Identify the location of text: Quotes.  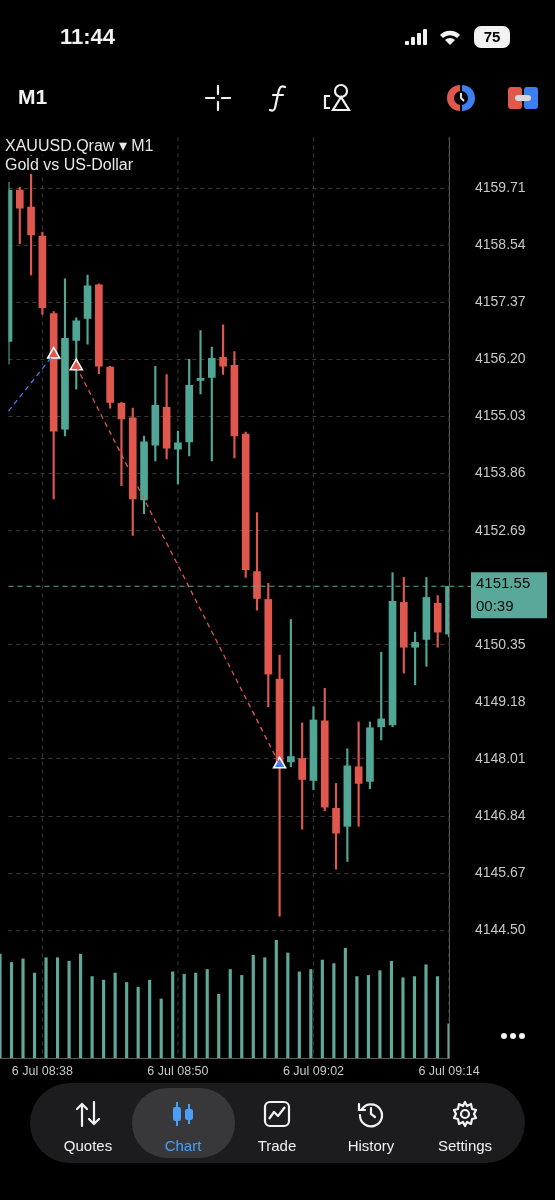
(88, 1145).